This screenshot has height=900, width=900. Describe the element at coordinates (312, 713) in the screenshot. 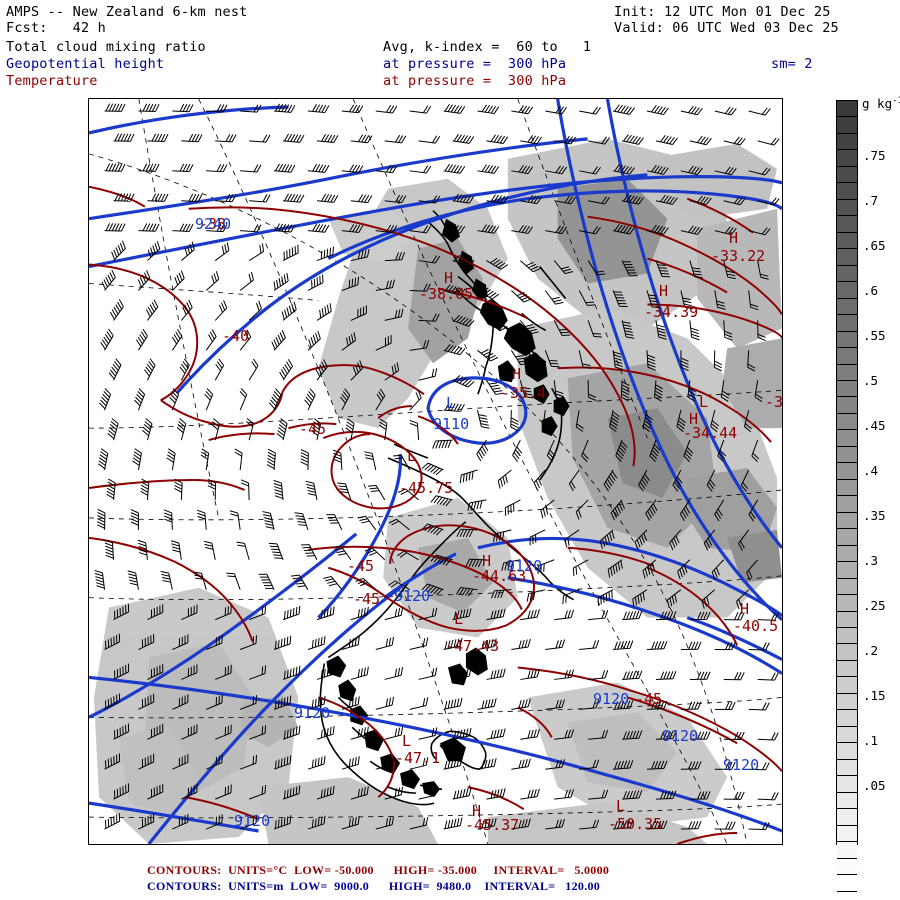

I see `height-label: 9120` at that location.